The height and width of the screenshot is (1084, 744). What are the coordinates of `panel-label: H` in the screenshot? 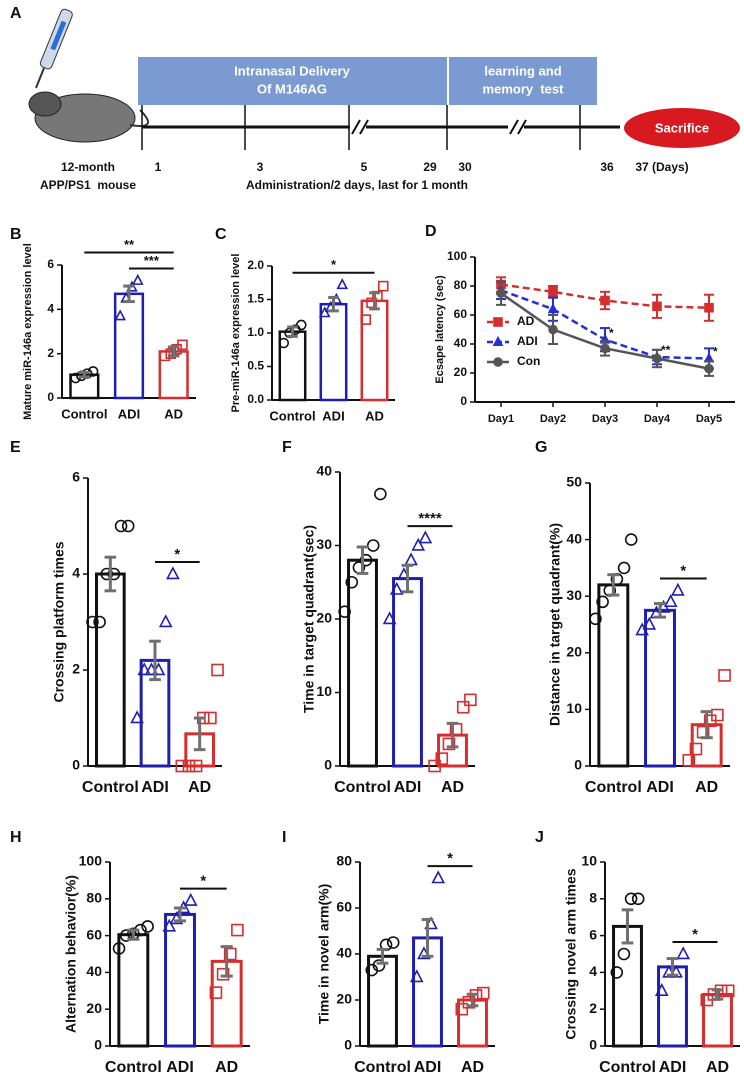 It's located at (16, 837).